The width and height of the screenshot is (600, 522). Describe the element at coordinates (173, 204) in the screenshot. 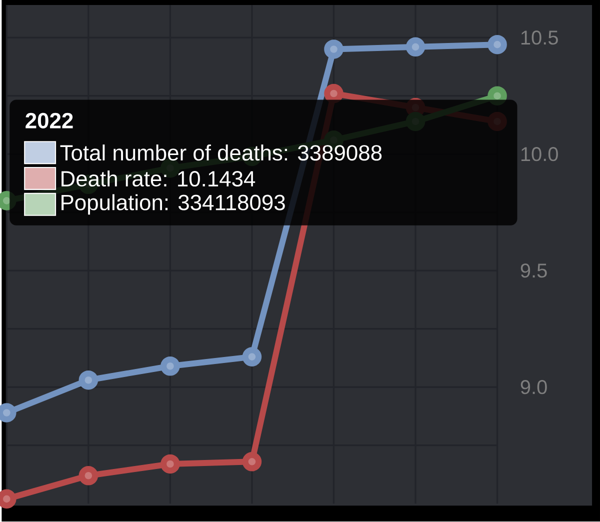

I see `annotation: Population: 334118093` at that location.